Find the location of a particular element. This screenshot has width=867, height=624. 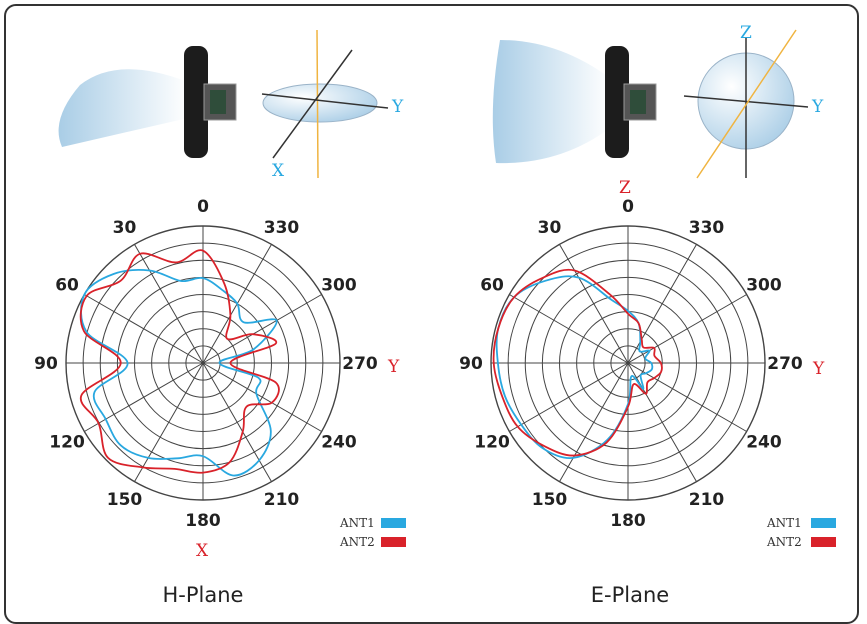

h-plane-y-axis-label: Y is located at coordinates (393, 367).